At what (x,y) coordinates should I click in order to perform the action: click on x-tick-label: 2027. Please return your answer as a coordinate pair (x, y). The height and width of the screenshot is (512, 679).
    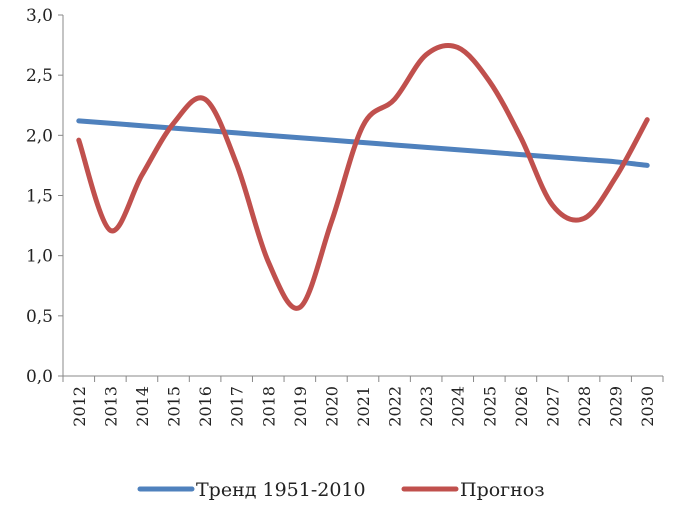
    Looking at the image, I should click on (552, 406).